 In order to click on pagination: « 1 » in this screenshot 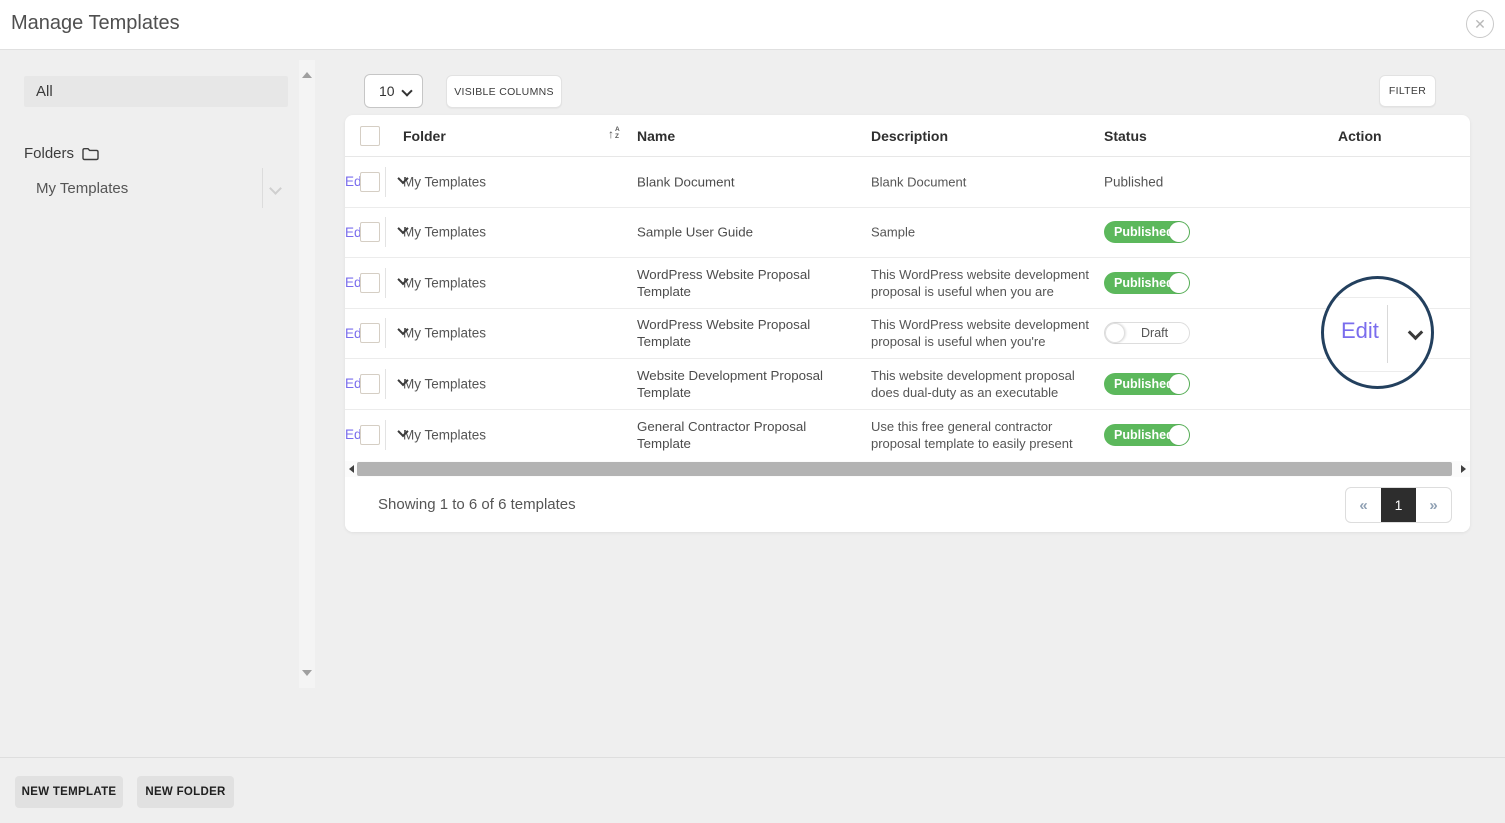, I will do `click(1398, 505)`.